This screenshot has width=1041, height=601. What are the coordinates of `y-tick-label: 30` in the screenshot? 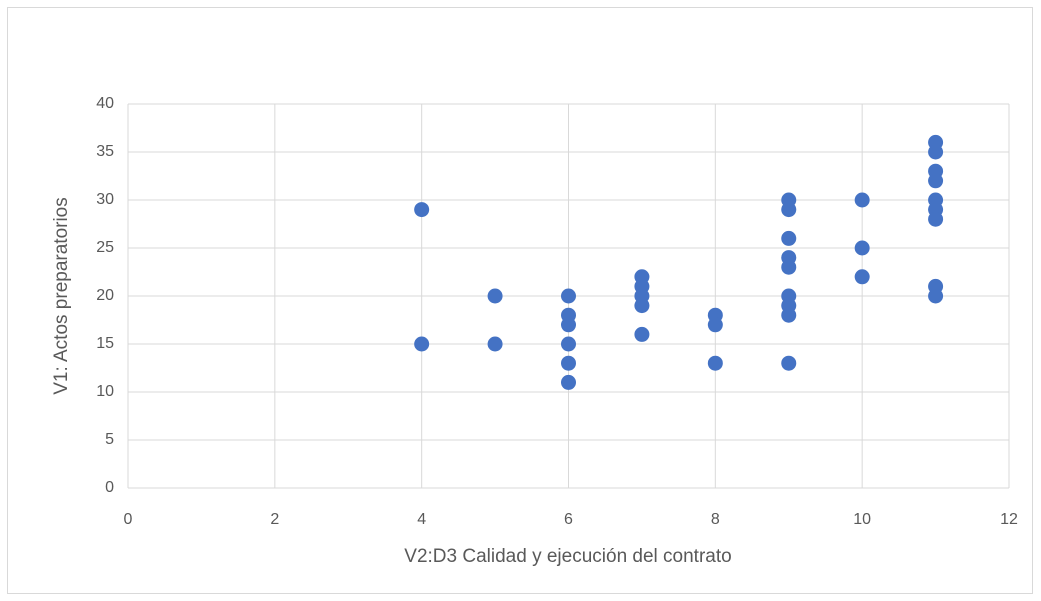 It's located at (105, 199).